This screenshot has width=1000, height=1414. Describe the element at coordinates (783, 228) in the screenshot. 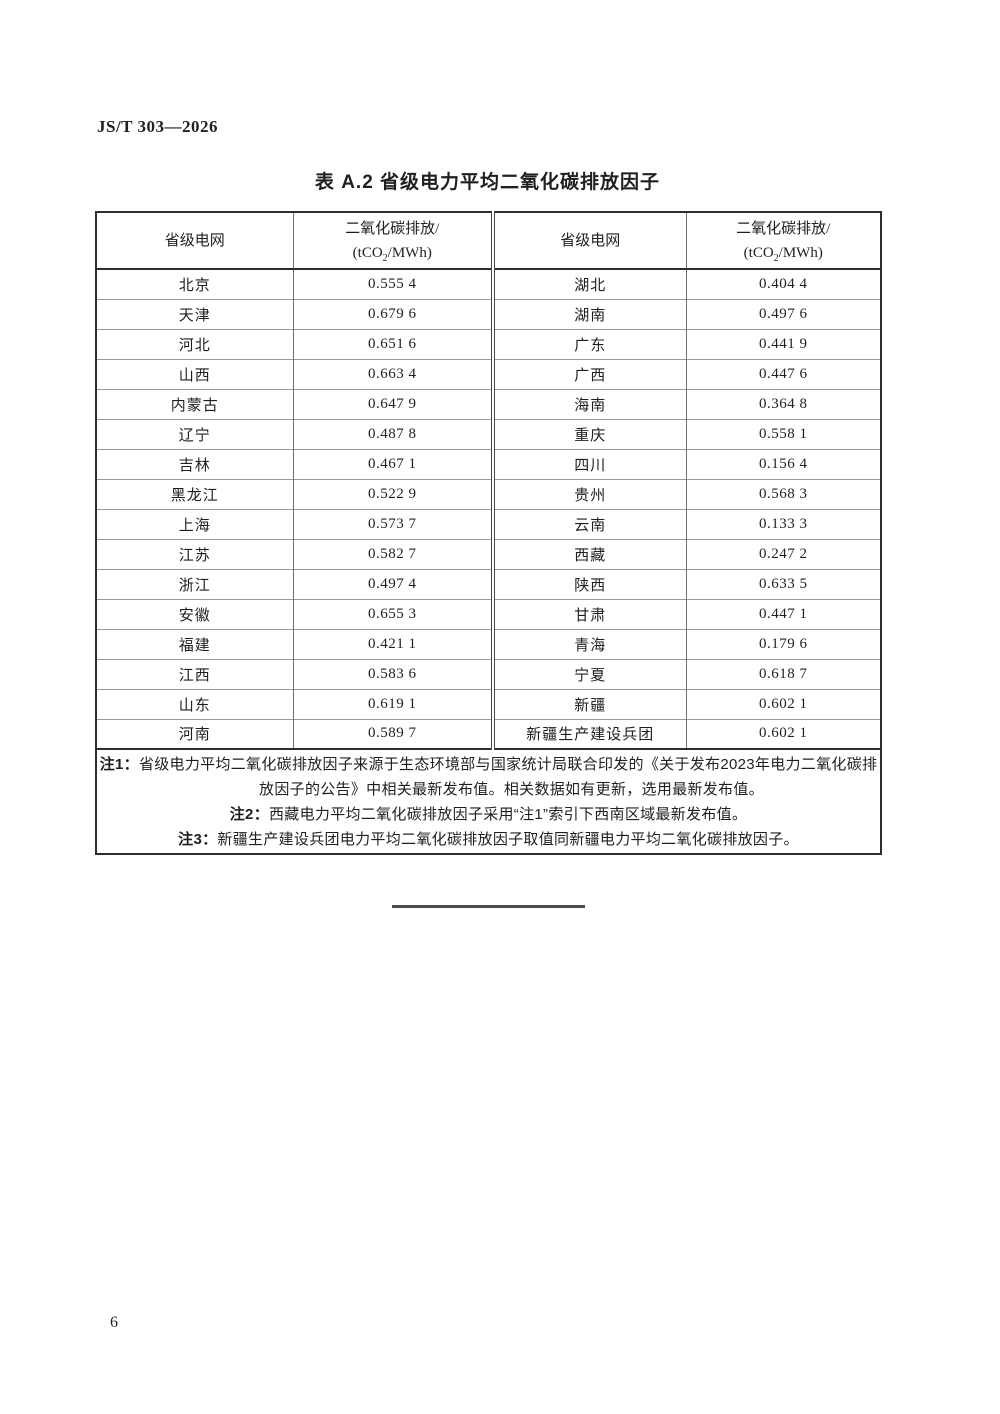

I see `header-emission-right-line1: 二氧化碳排放/` at that location.